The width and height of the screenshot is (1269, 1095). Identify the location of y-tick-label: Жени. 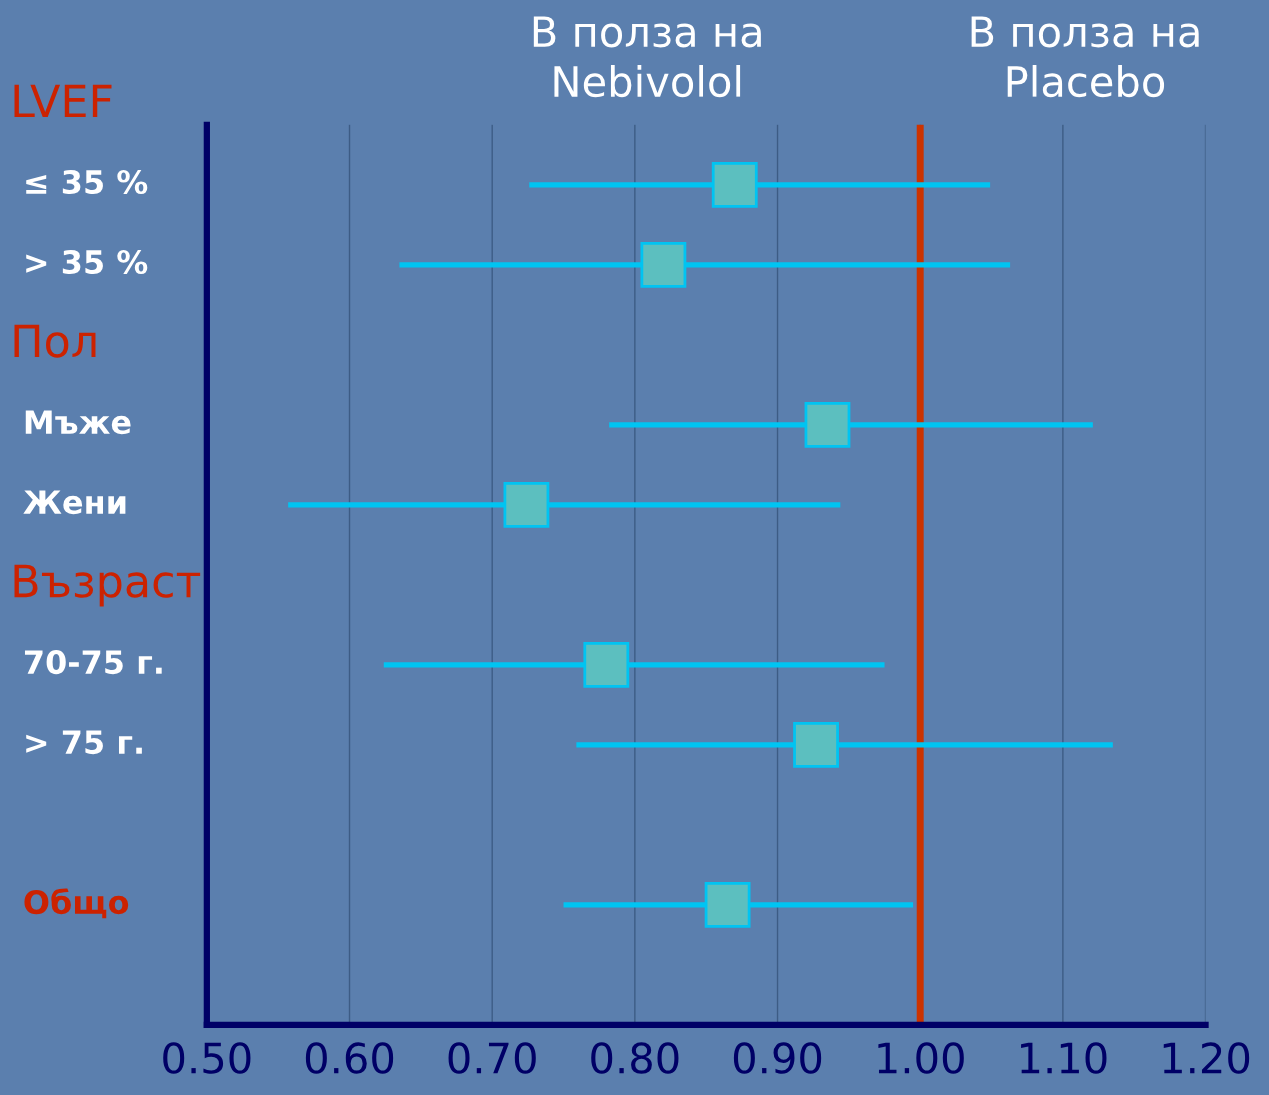
(74, 502).